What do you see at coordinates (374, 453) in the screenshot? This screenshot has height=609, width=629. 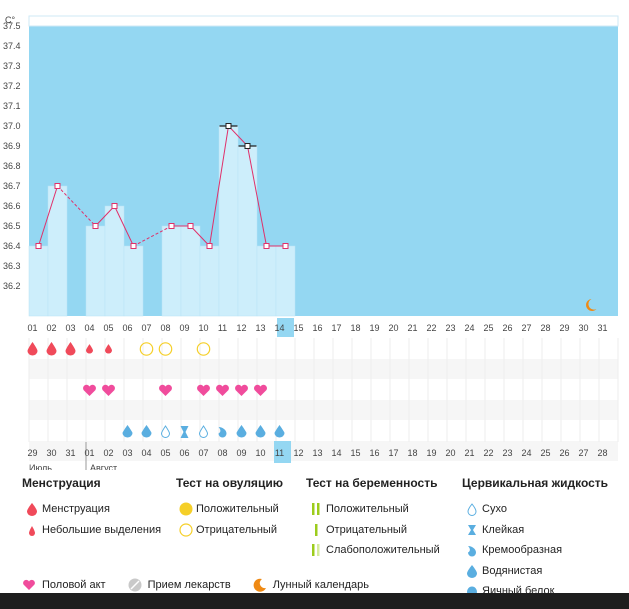 I see `cycle-day-label: 16` at bounding box center [374, 453].